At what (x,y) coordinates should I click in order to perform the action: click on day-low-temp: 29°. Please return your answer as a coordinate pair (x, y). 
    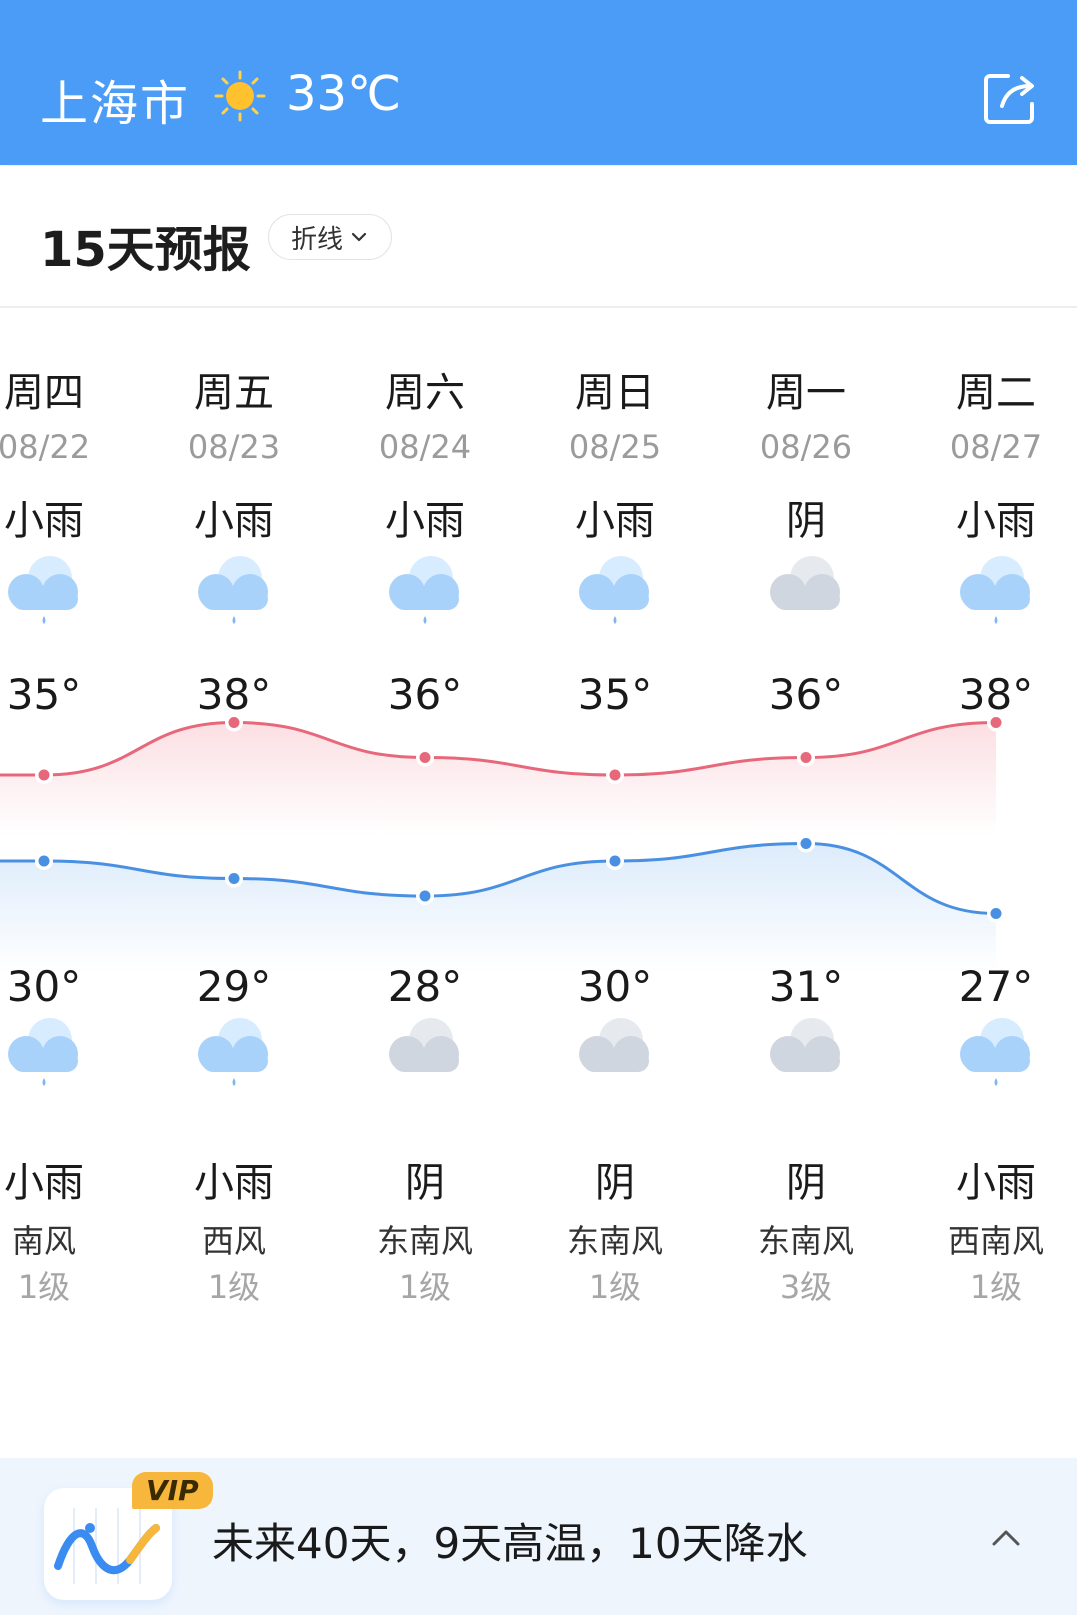
    Looking at the image, I should click on (234, 986).